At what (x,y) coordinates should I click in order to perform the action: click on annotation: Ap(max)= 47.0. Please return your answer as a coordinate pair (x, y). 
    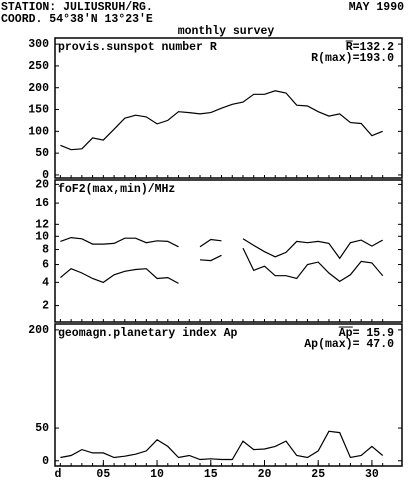
    Looking at the image, I should click on (349, 344).